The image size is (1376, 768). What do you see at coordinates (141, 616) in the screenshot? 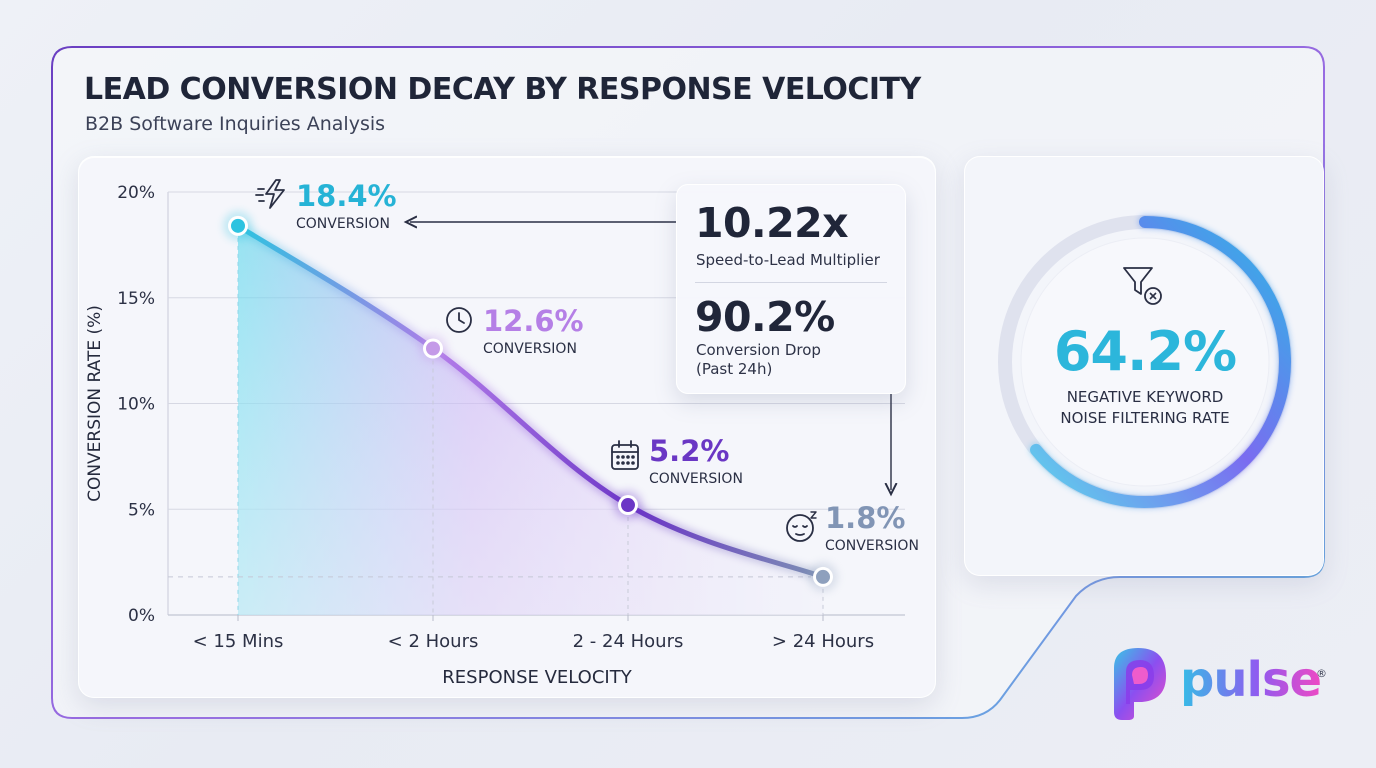
I see `y-tick-label: 0%` at bounding box center [141, 616].